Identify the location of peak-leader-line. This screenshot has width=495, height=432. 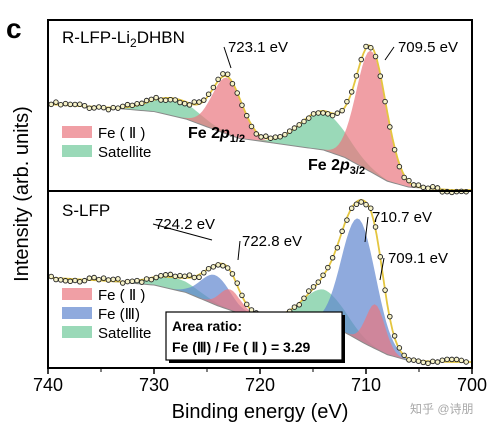
(382, 269).